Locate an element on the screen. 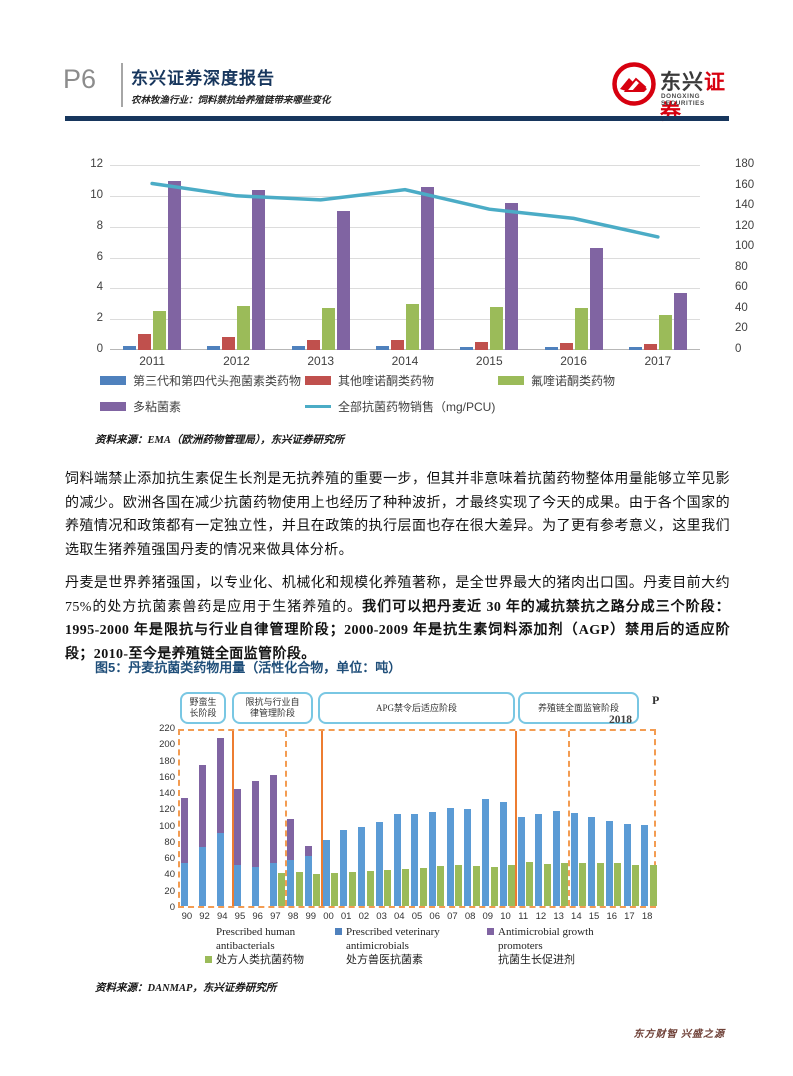 The image size is (793, 1076). swatch-green is located at coordinates (511, 380).